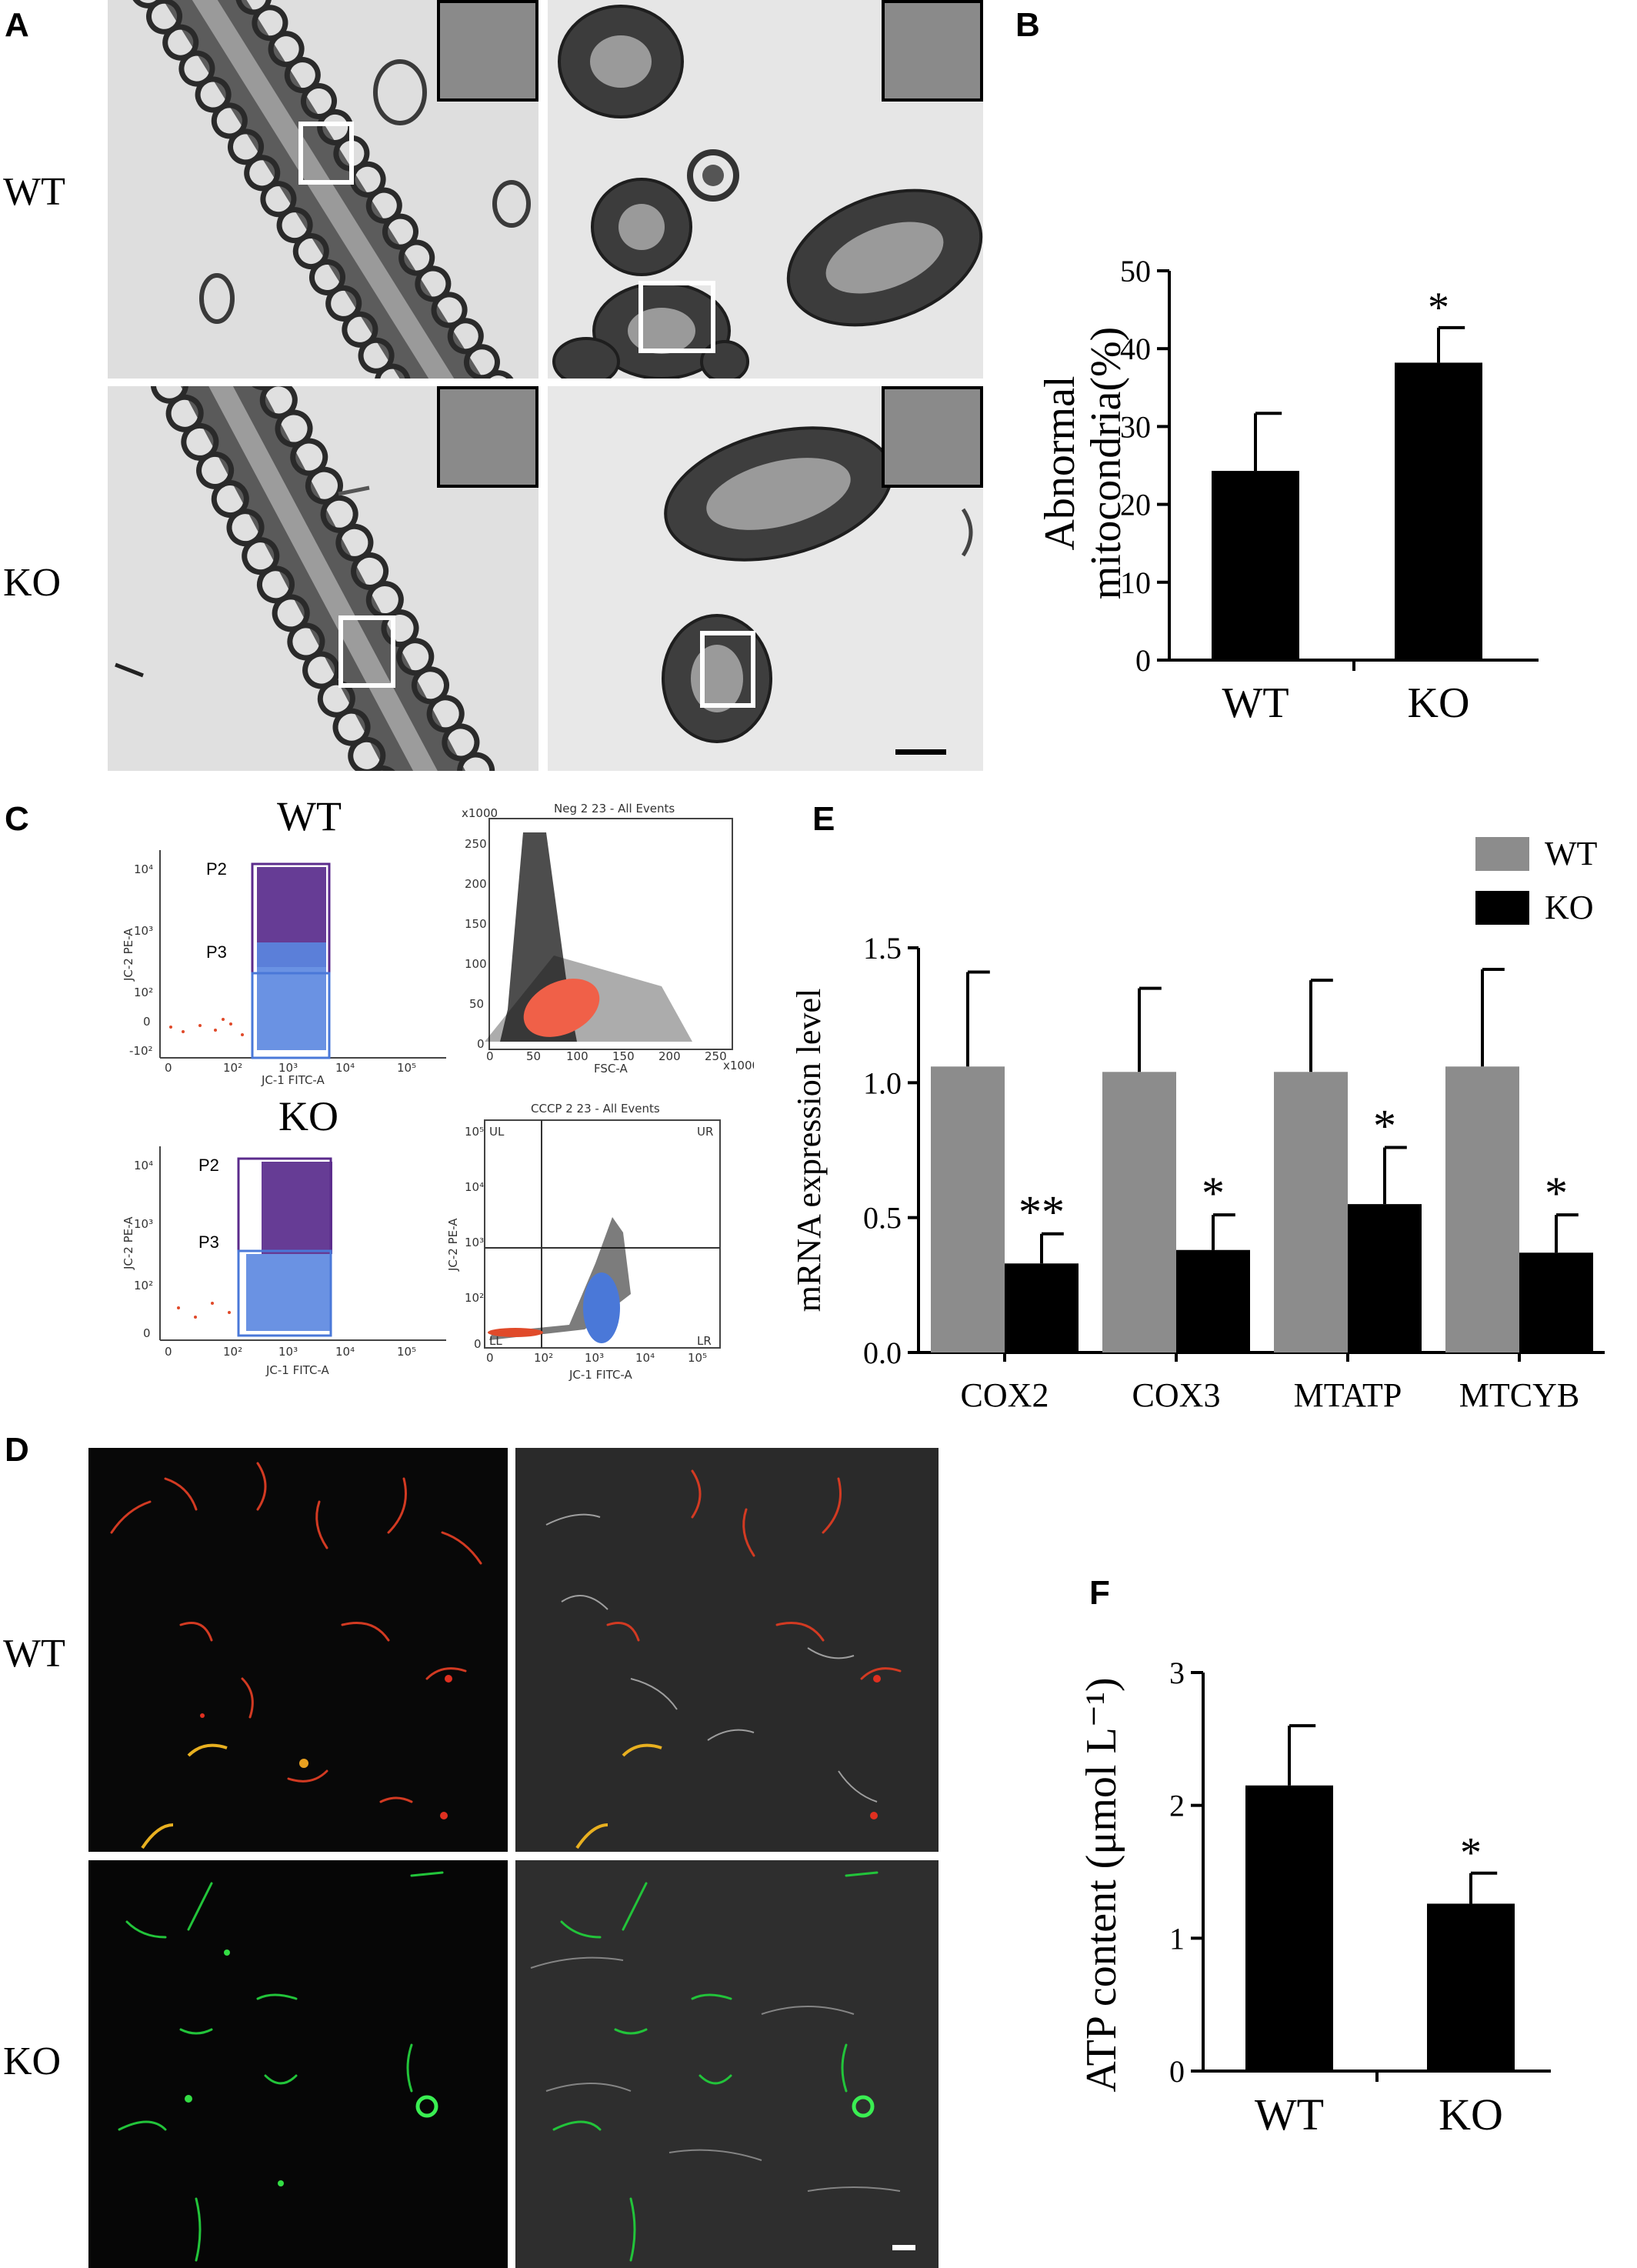  I want to click on x-tick-label: MTCYB, so click(1519, 1395).